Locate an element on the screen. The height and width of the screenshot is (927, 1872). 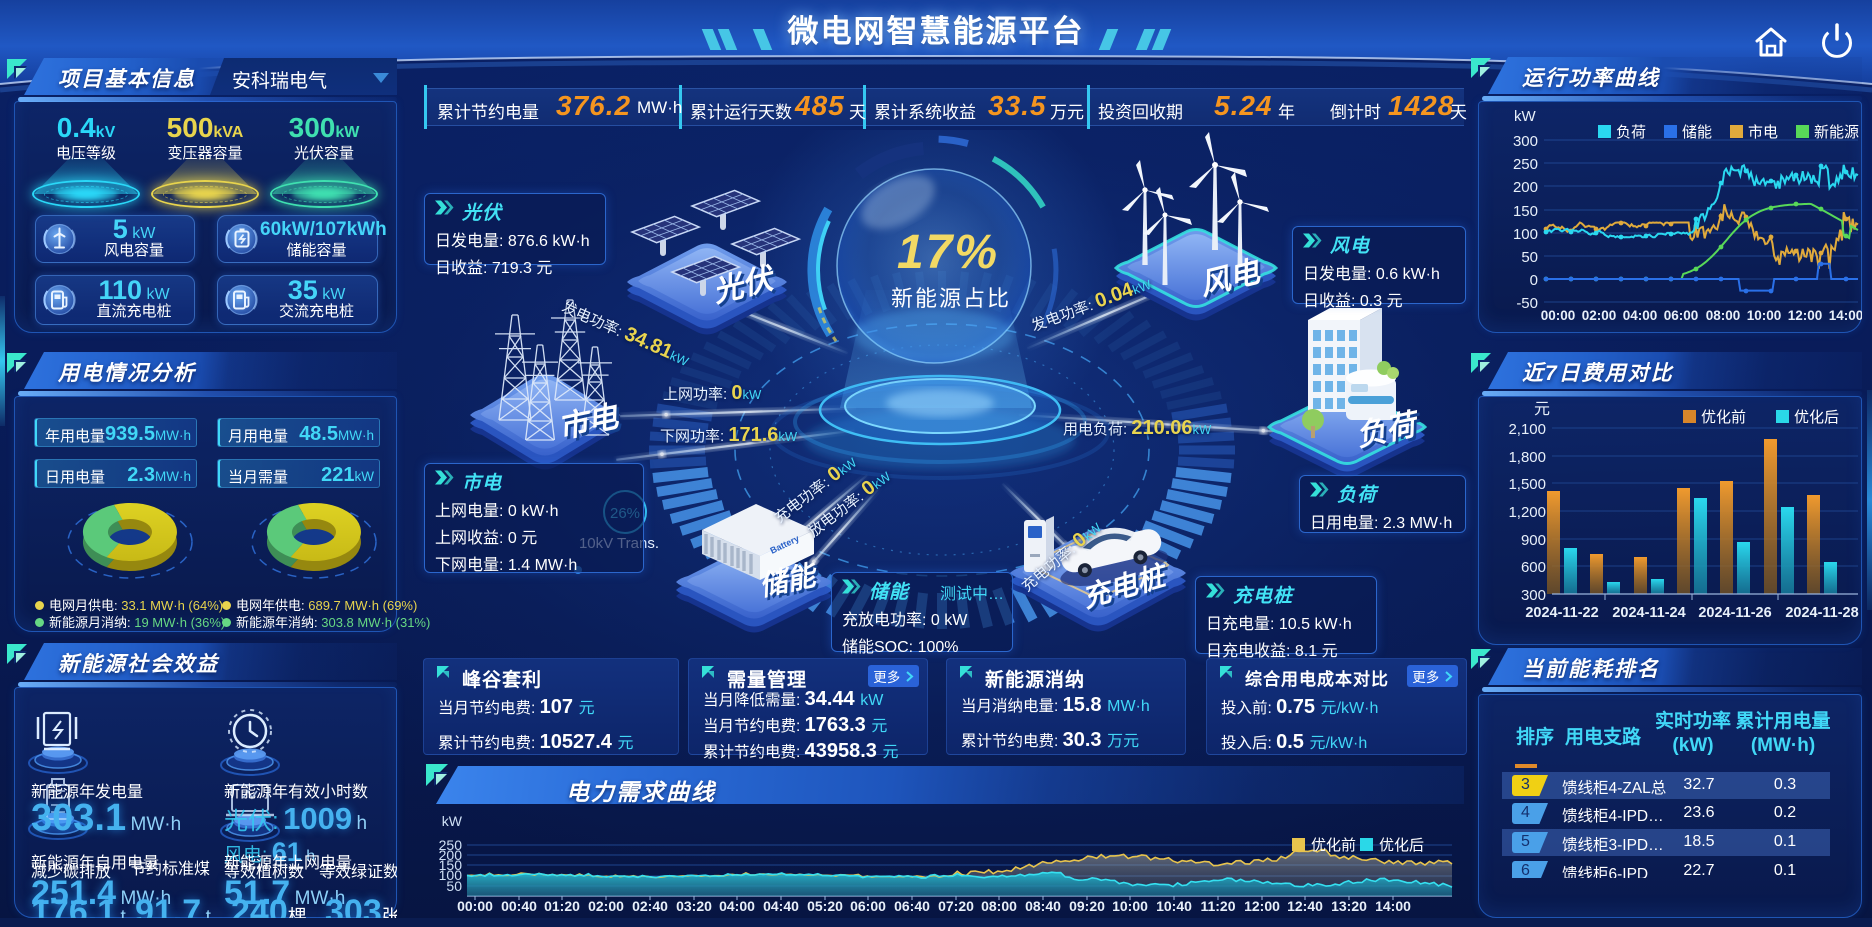
svg-text: -50 is located at coordinates (1527, 303).